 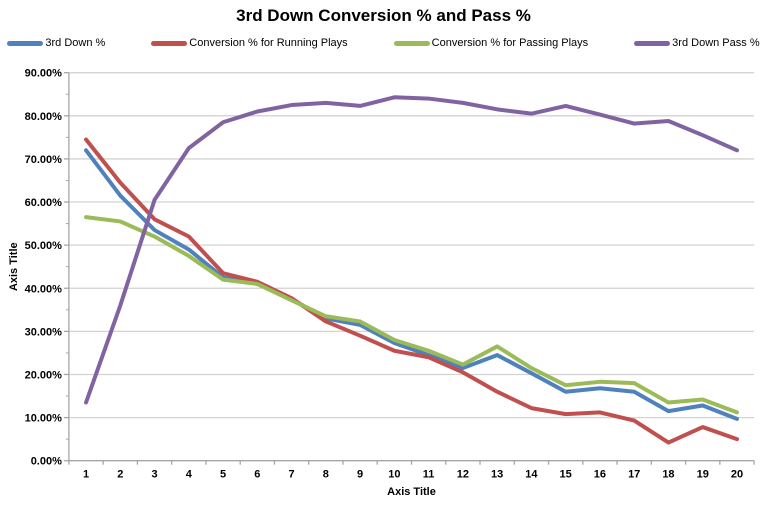 What do you see at coordinates (46, 462) in the screenshot?
I see `y-axis-tick-label: 0.00%` at bounding box center [46, 462].